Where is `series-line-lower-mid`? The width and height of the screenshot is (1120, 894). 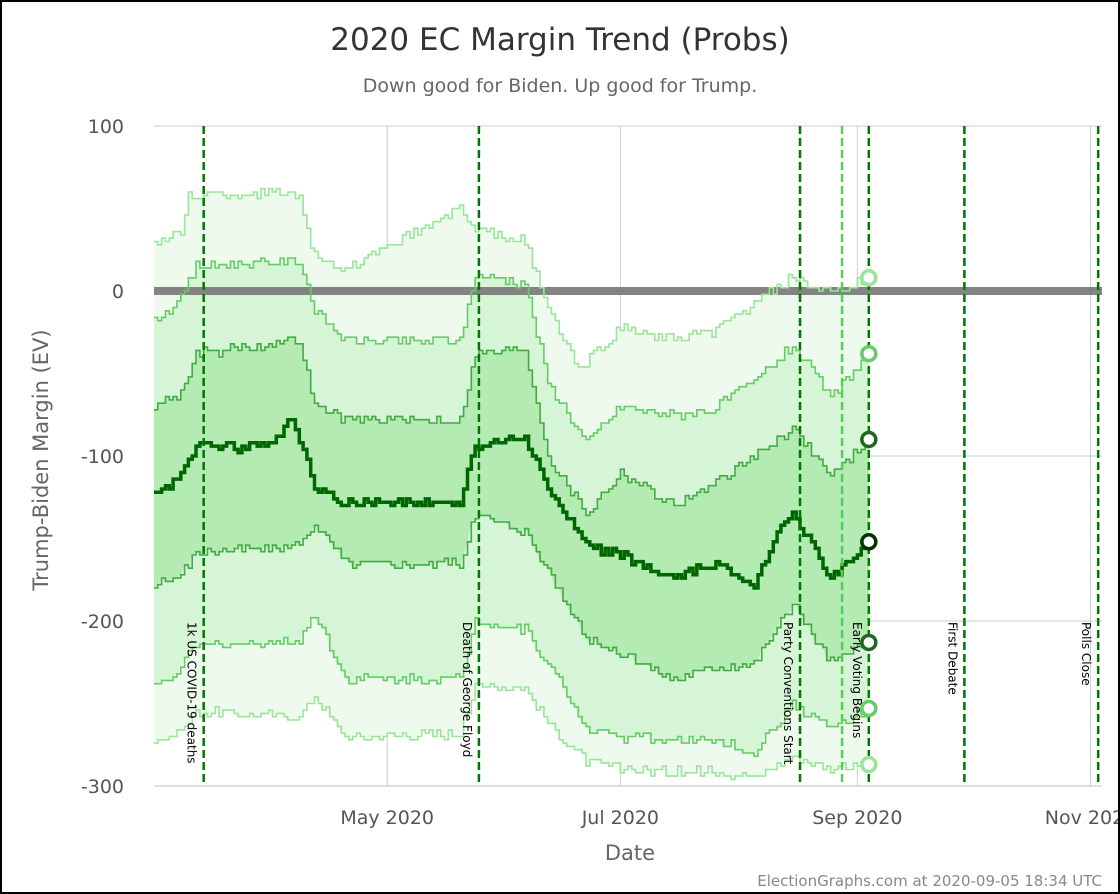 series-line-lower-mid is located at coordinates (512, 687).